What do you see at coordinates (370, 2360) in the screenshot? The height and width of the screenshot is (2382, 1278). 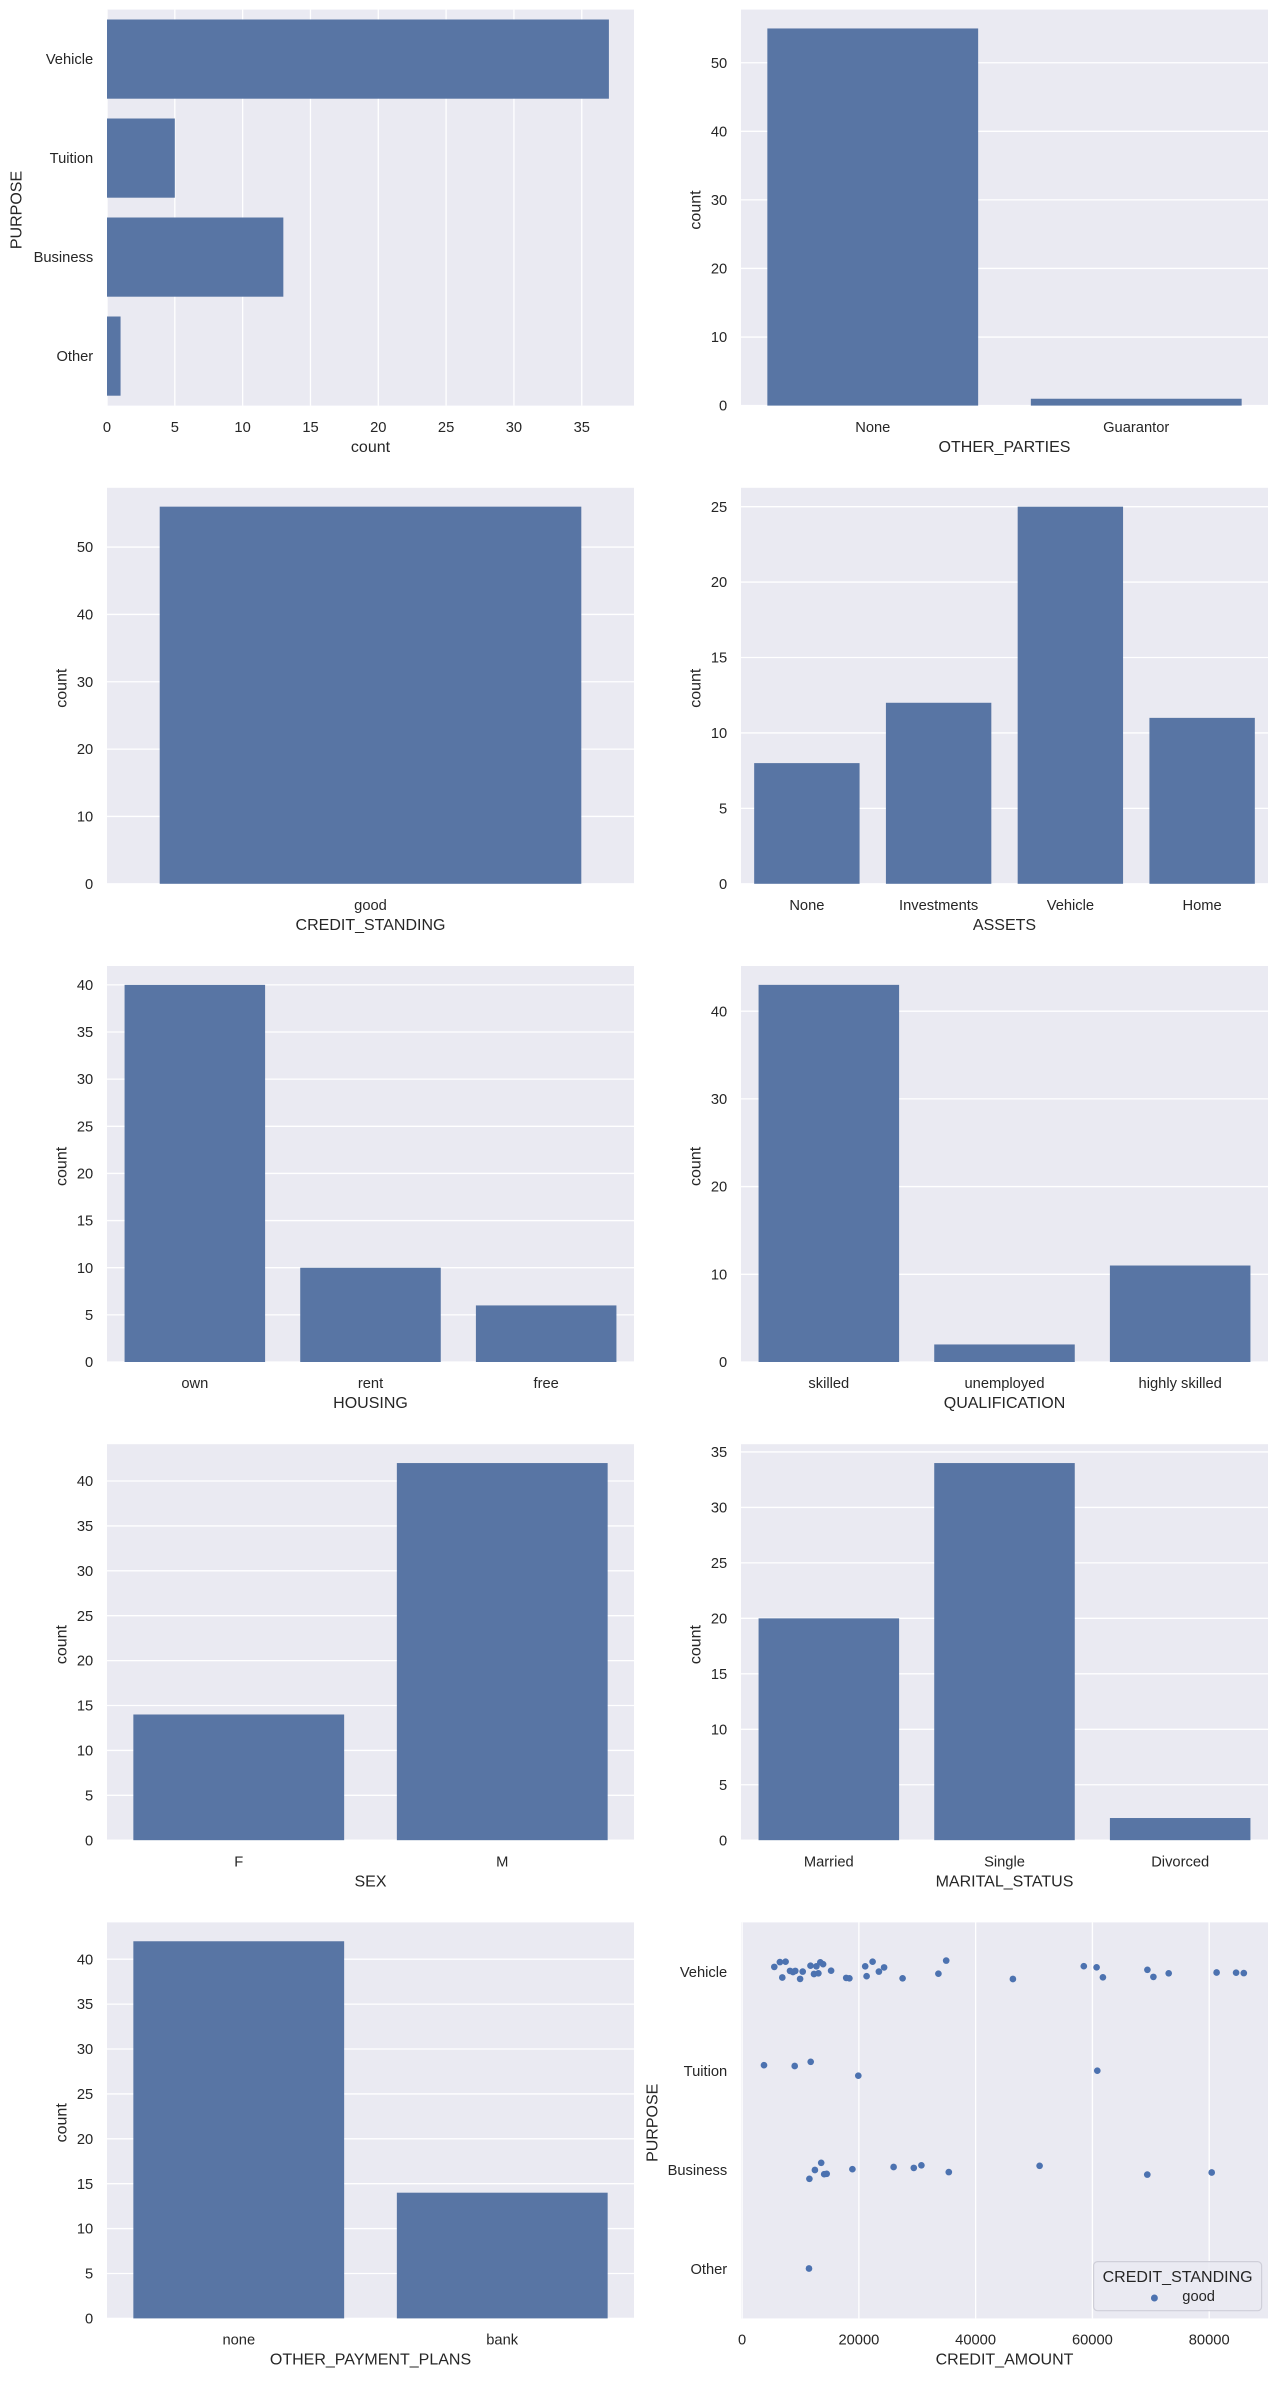 I see `svg-text: OTHER_PAYMENT_PLANS` at bounding box center [370, 2360].